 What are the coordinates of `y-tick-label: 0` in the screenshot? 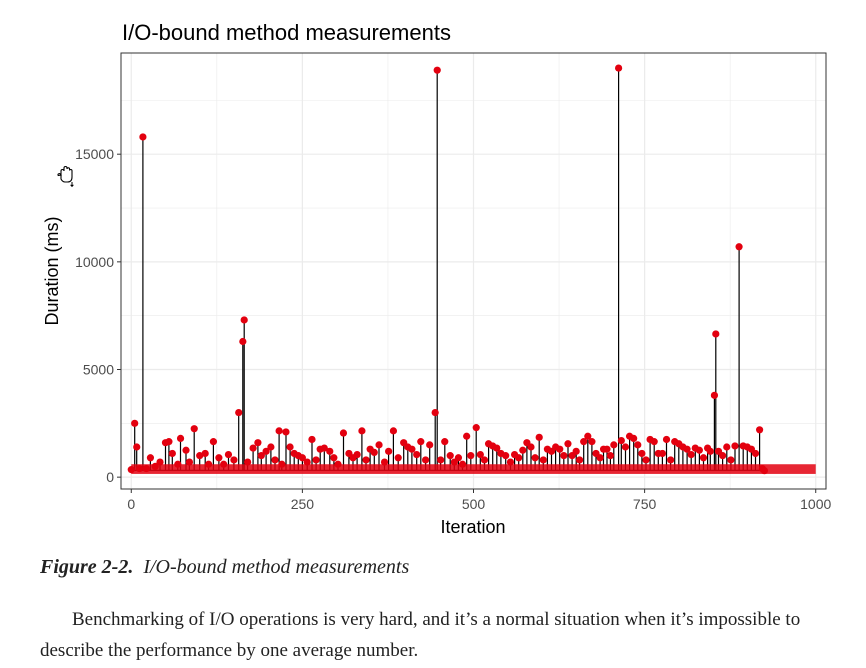 It's located at (110, 477).